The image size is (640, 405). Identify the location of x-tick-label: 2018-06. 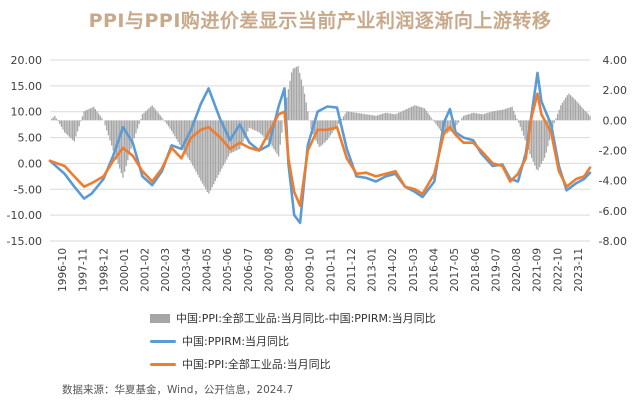
(476, 270).